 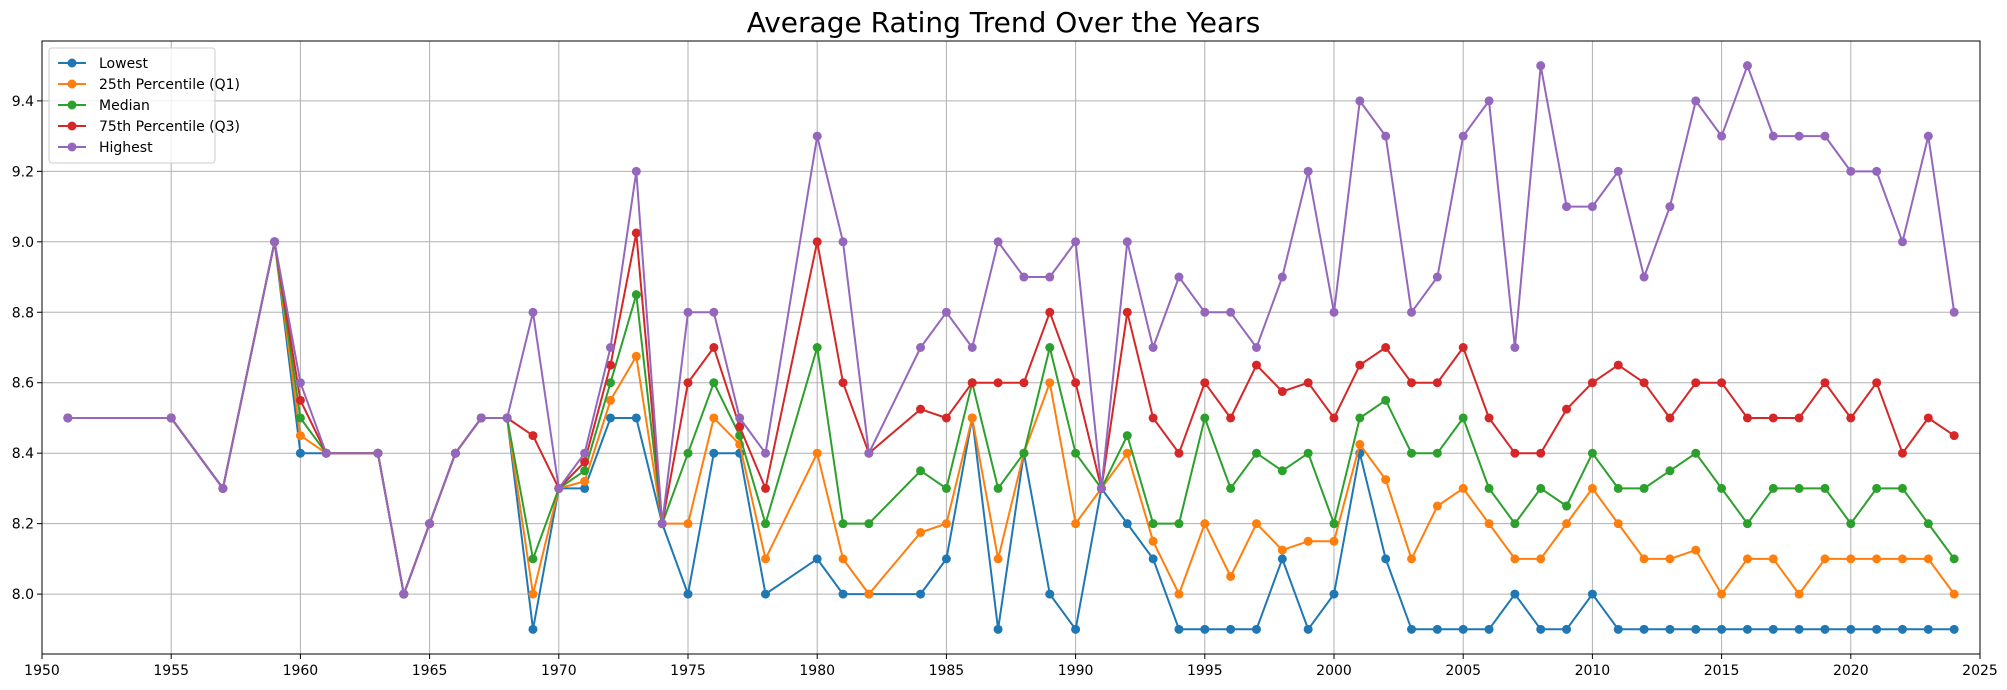 I want to click on x-tick-label: 1970, so click(x=559, y=671).